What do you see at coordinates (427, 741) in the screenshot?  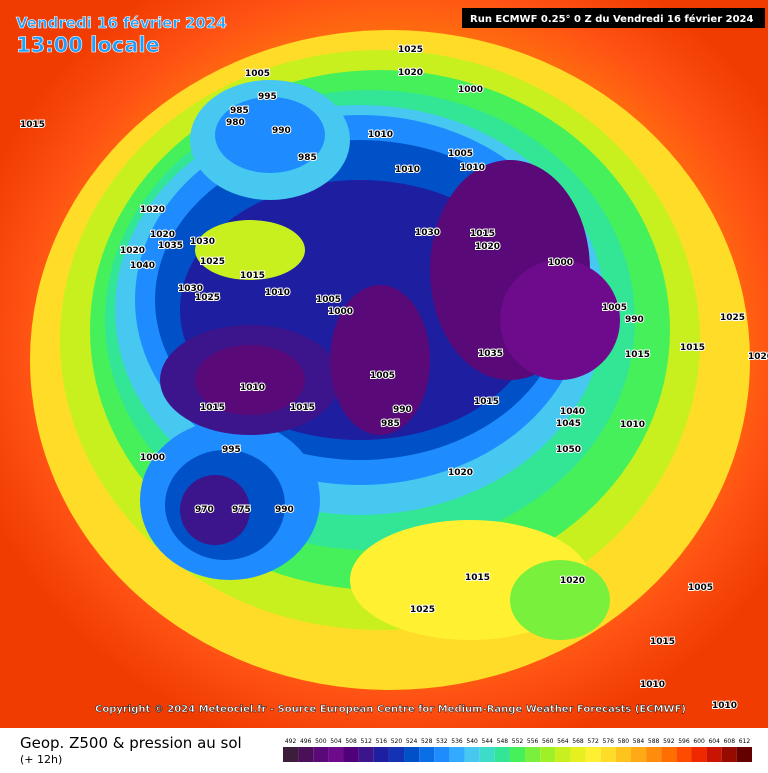 I see `legend-label: 528` at bounding box center [427, 741].